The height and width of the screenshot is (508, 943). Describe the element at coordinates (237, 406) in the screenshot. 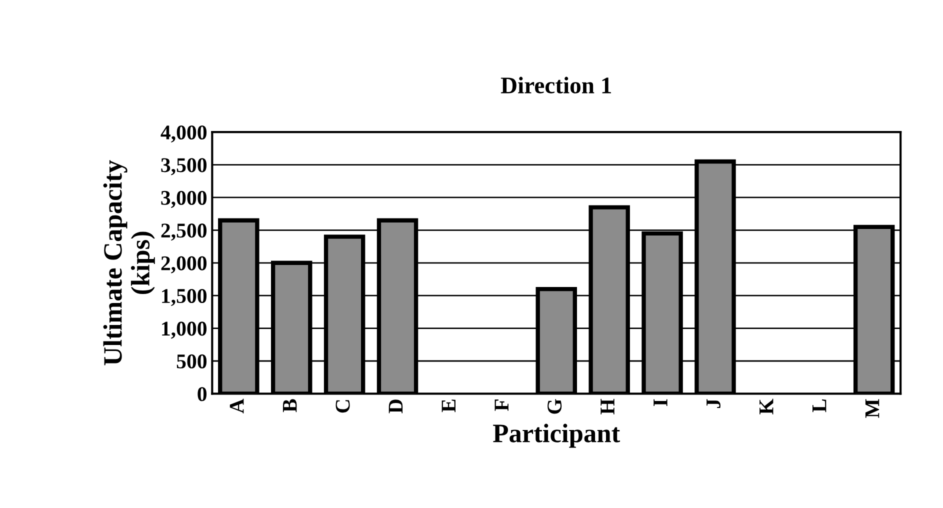

I see `x-tick-label: A` at that location.